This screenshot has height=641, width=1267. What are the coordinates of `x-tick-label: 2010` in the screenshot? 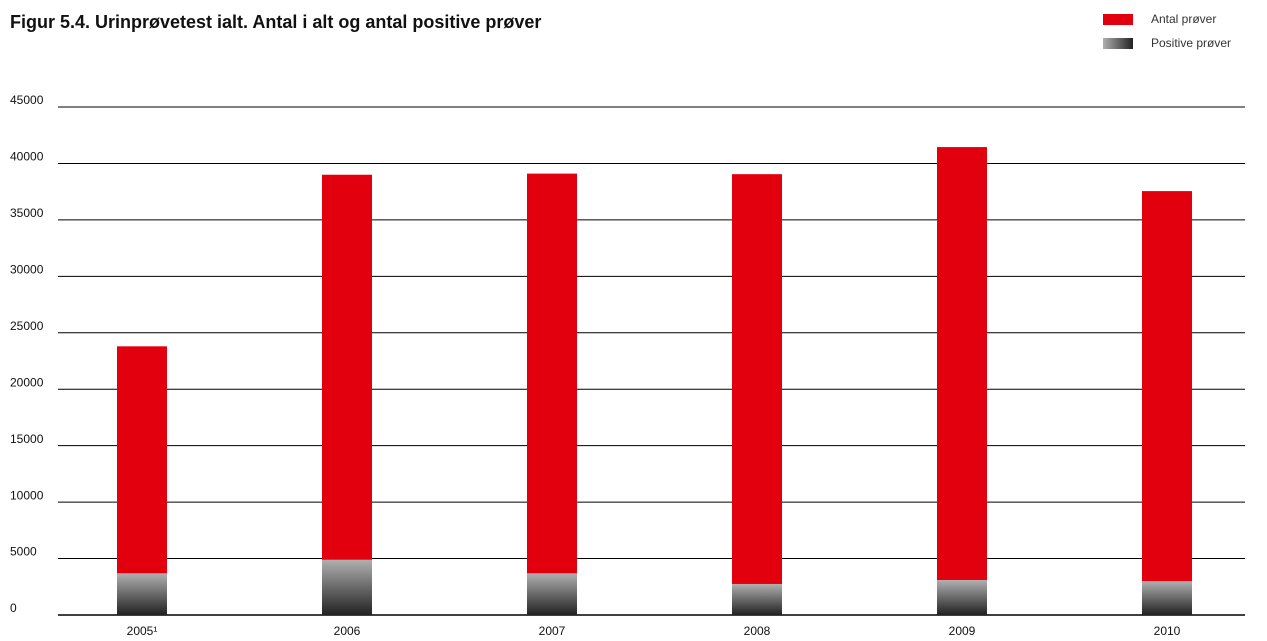 It's located at (1167, 631).